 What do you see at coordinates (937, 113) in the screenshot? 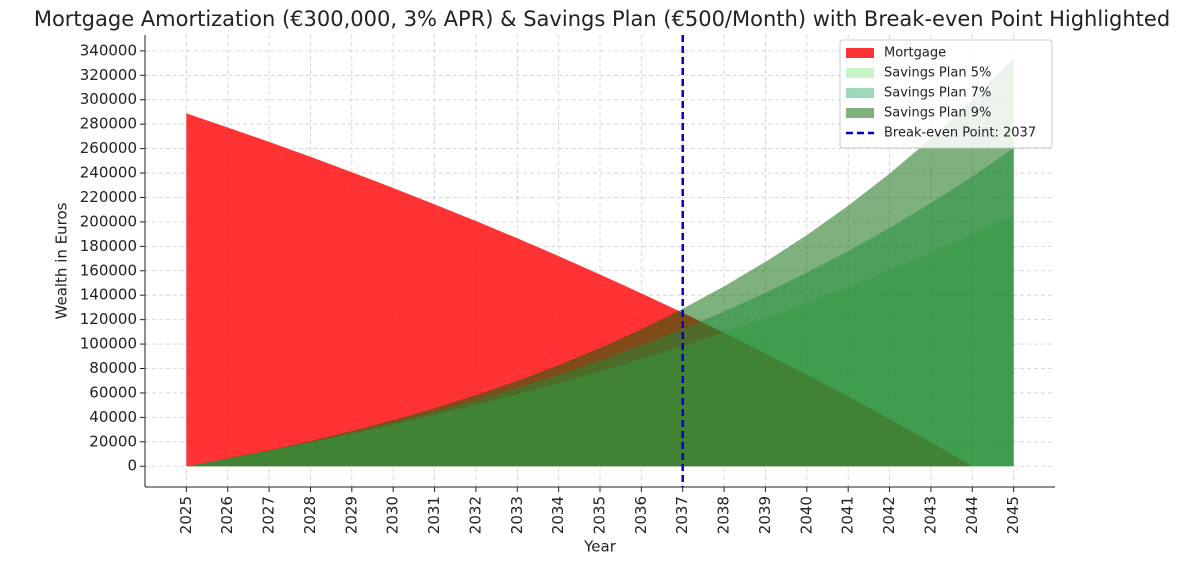
I see `legend-label: Savings Plan 9%` at bounding box center [937, 113].